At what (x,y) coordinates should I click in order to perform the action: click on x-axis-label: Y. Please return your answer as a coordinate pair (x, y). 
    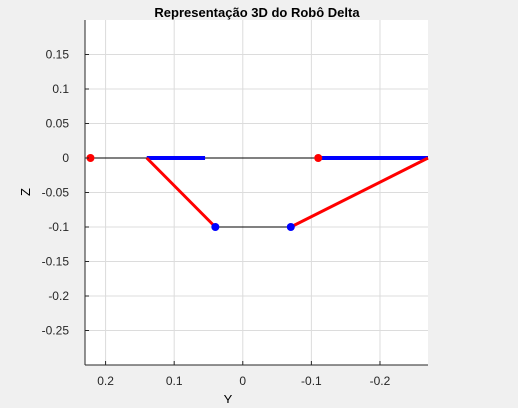
    Looking at the image, I should click on (228, 397).